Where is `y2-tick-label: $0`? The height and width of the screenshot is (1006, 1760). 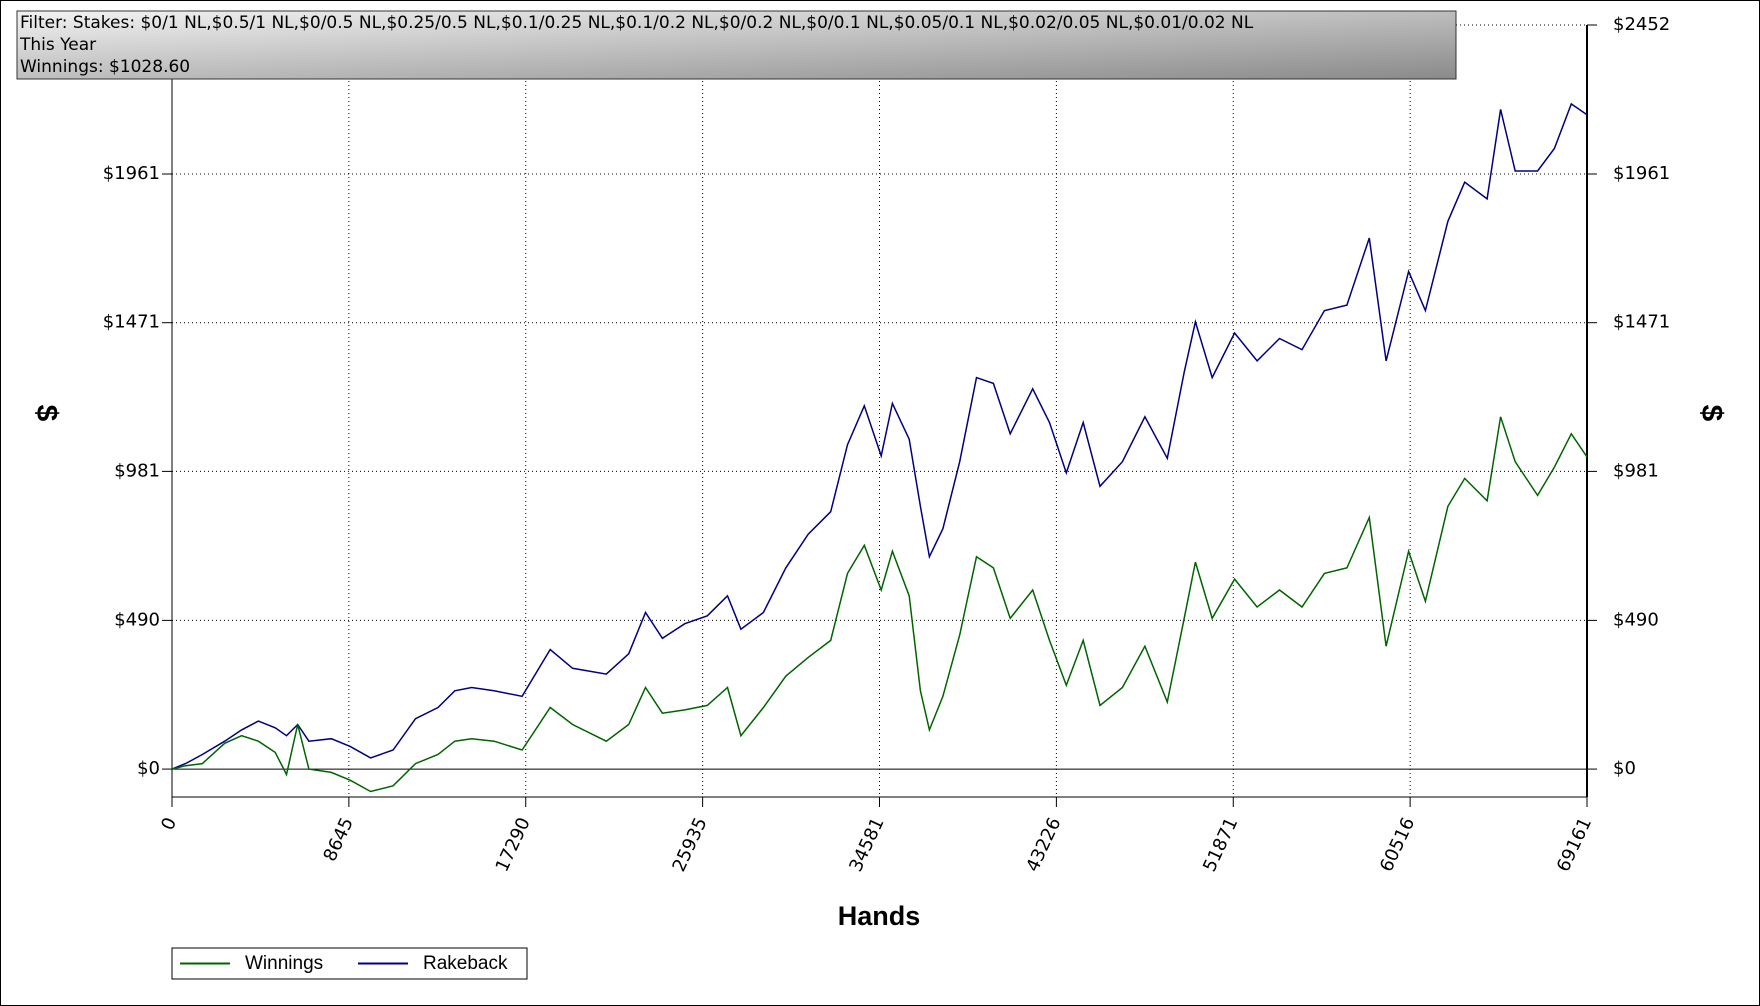 y2-tick-label: $0 is located at coordinates (1624, 768).